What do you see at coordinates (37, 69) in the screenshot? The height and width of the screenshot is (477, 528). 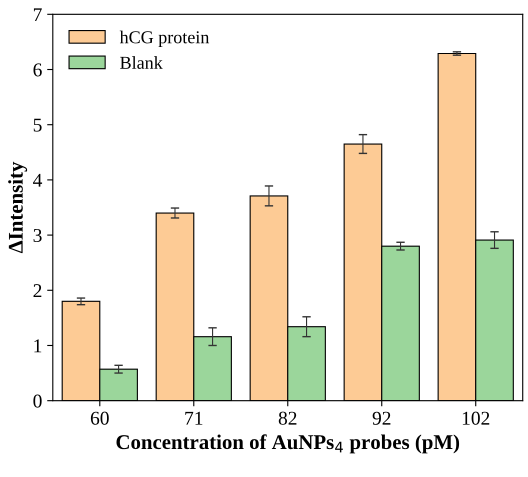 I see `y-tick-label: 6` at bounding box center [37, 69].